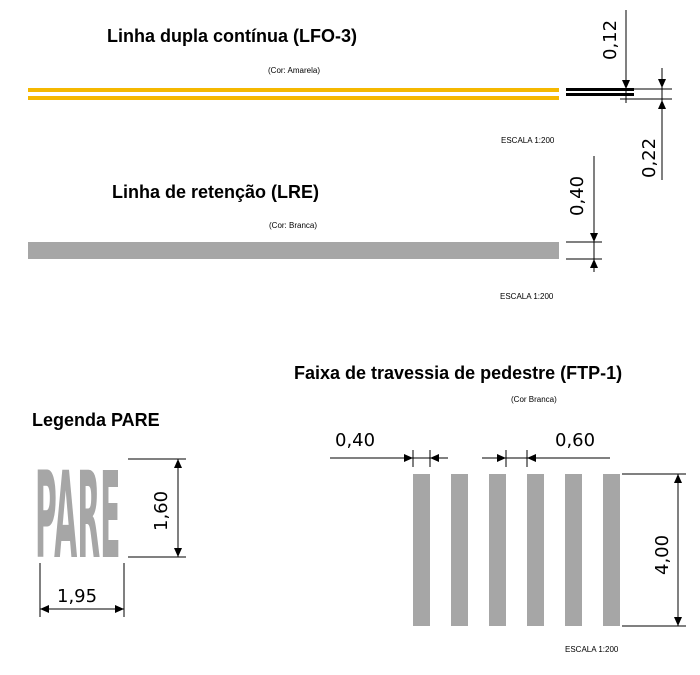 The image size is (700, 675). Describe the element at coordinates (161, 511) in the screenshot. I see `pare-dim-height-label: 1,60` at that location.